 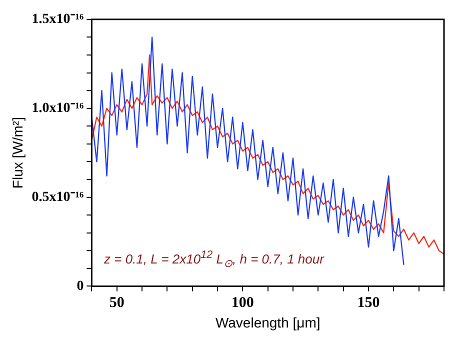 What do you see at coordinates (58, 20) in the screenshot?
I see `y-tick-label: 1.5x10⁻¹⁶` at bounding box center [58, 20].